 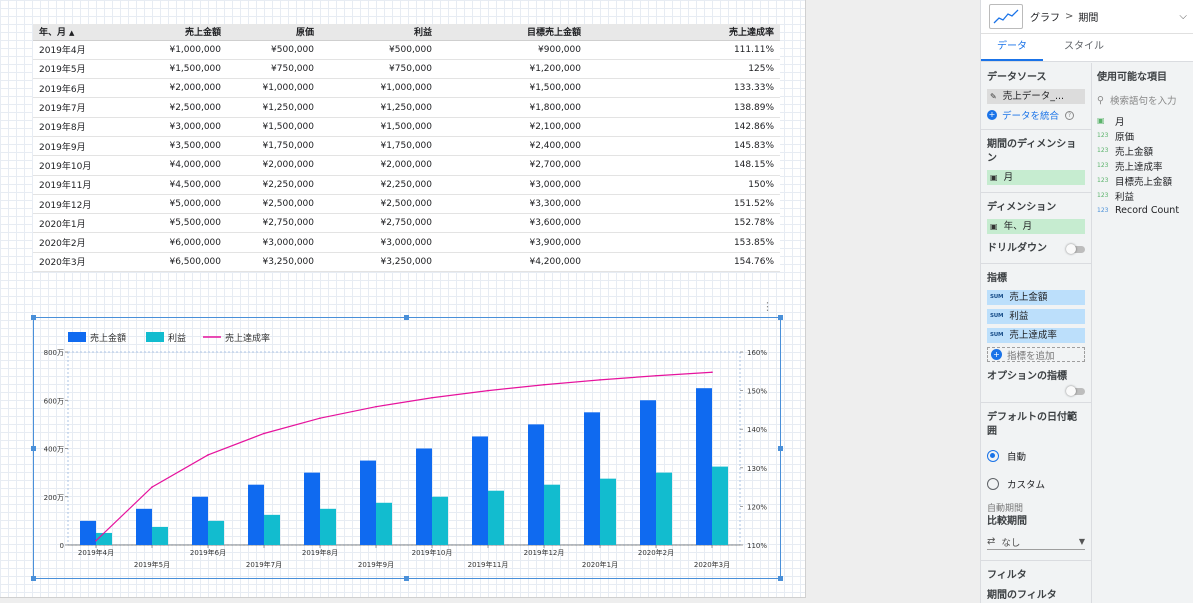 What do you see at coordinates (1143, 195) in the screenshot?
I see `field-item: 123 利益` at bounding box center [1143, 195].